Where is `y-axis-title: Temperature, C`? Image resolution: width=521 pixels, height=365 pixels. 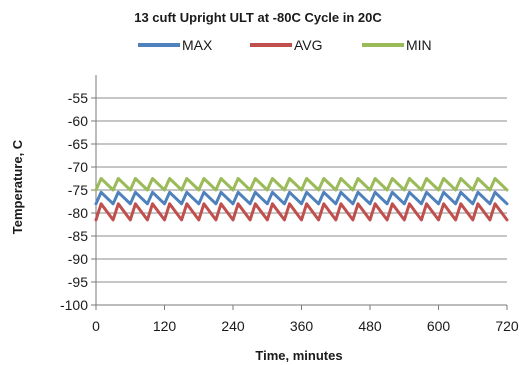
y-axis-title: Temperature, C is located at coordinates (17, 186).